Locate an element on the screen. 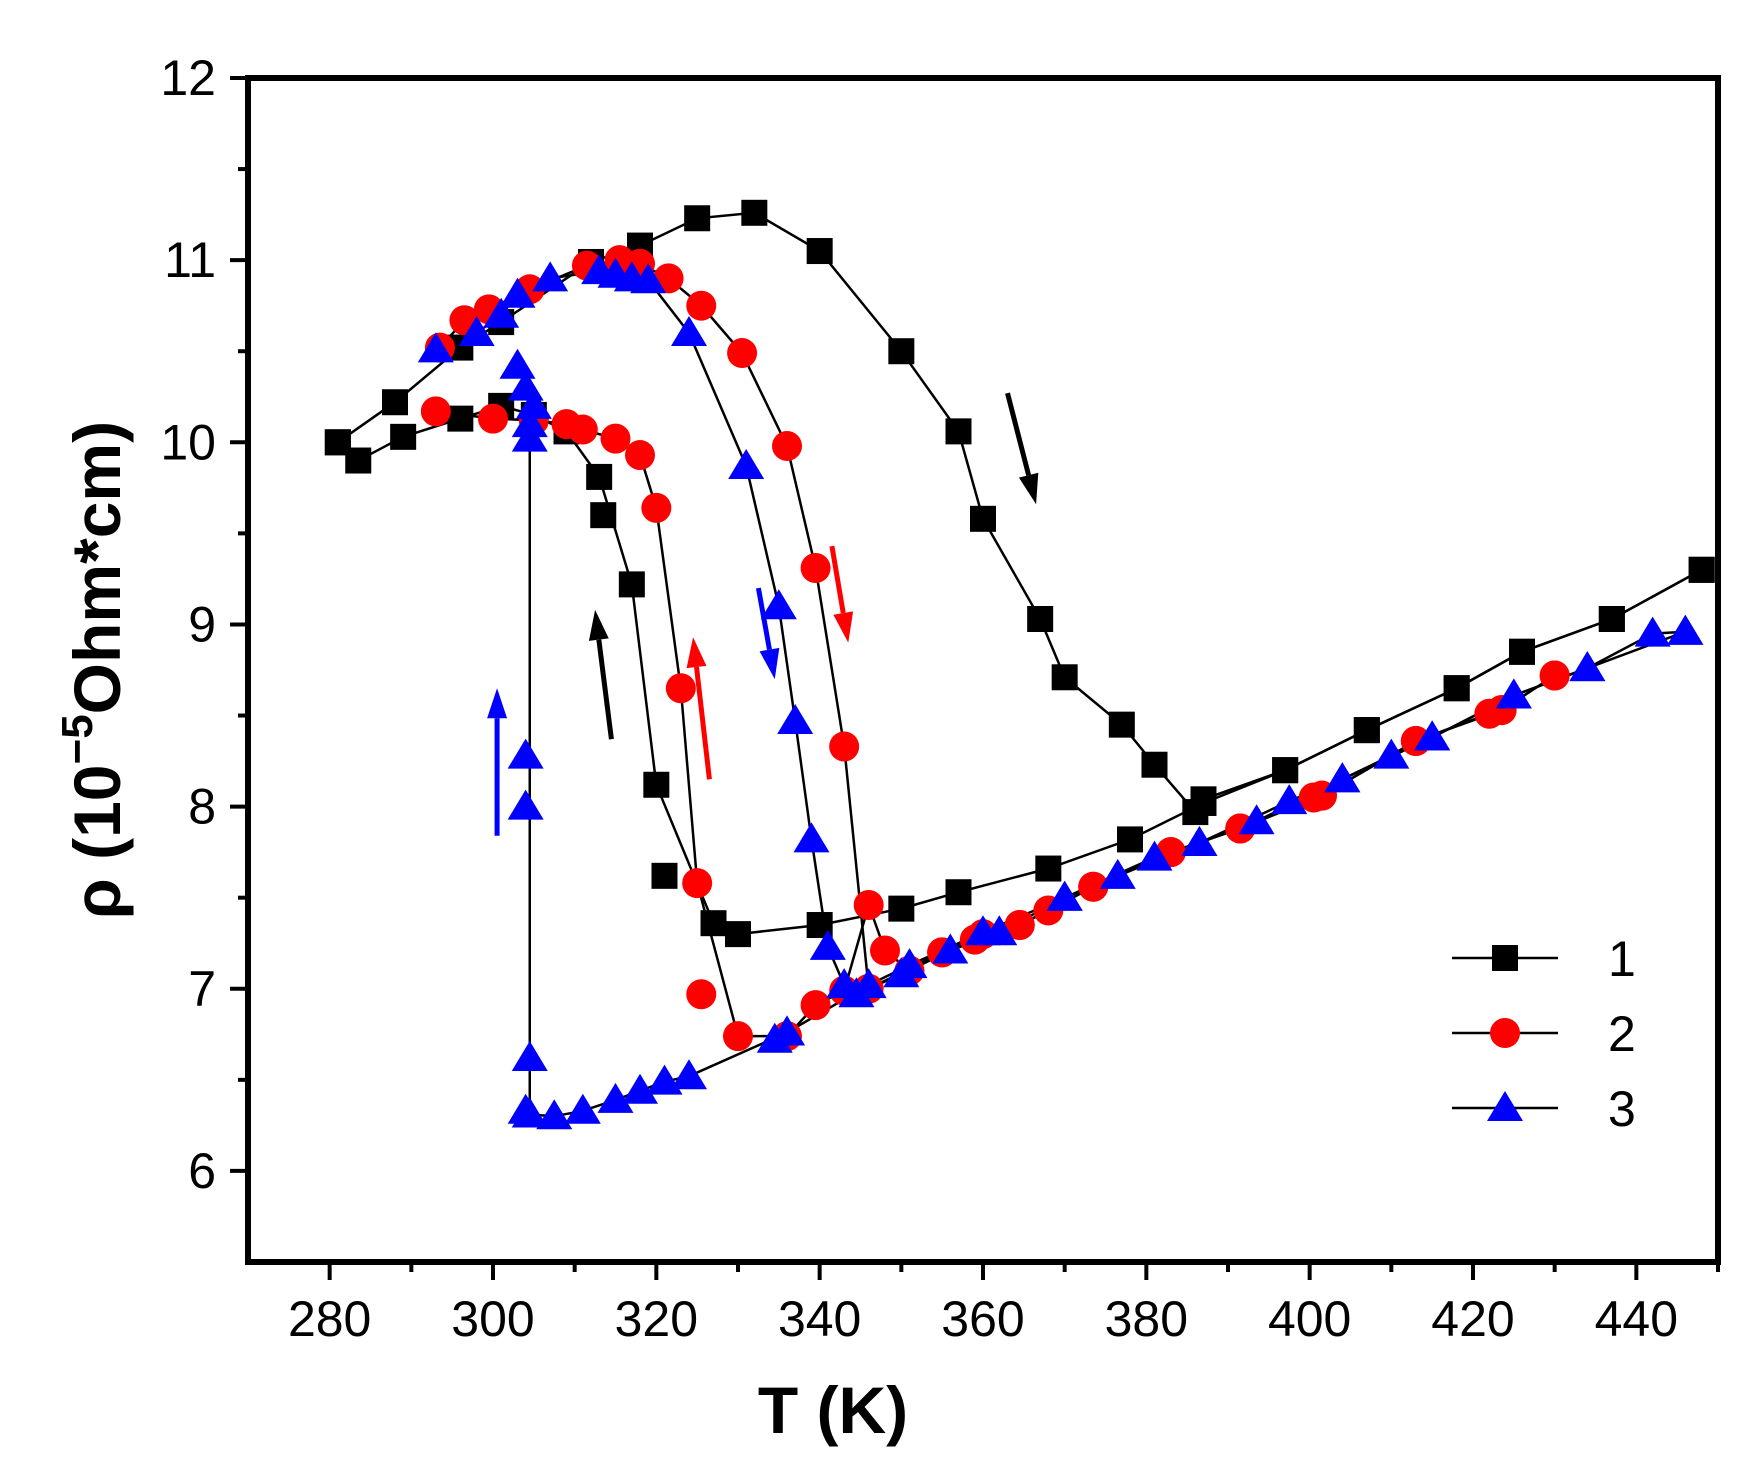 This screenshot has width=1759, height=1483. series-2-direction-arrow-head is located at coordinates (843, 627).